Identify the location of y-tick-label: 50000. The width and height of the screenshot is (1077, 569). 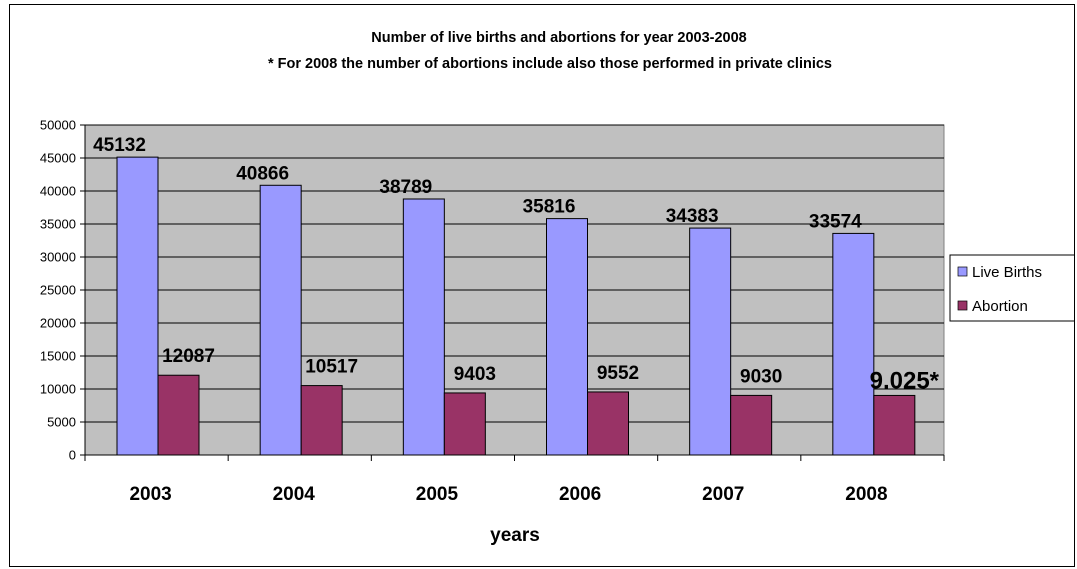
(58, 125).